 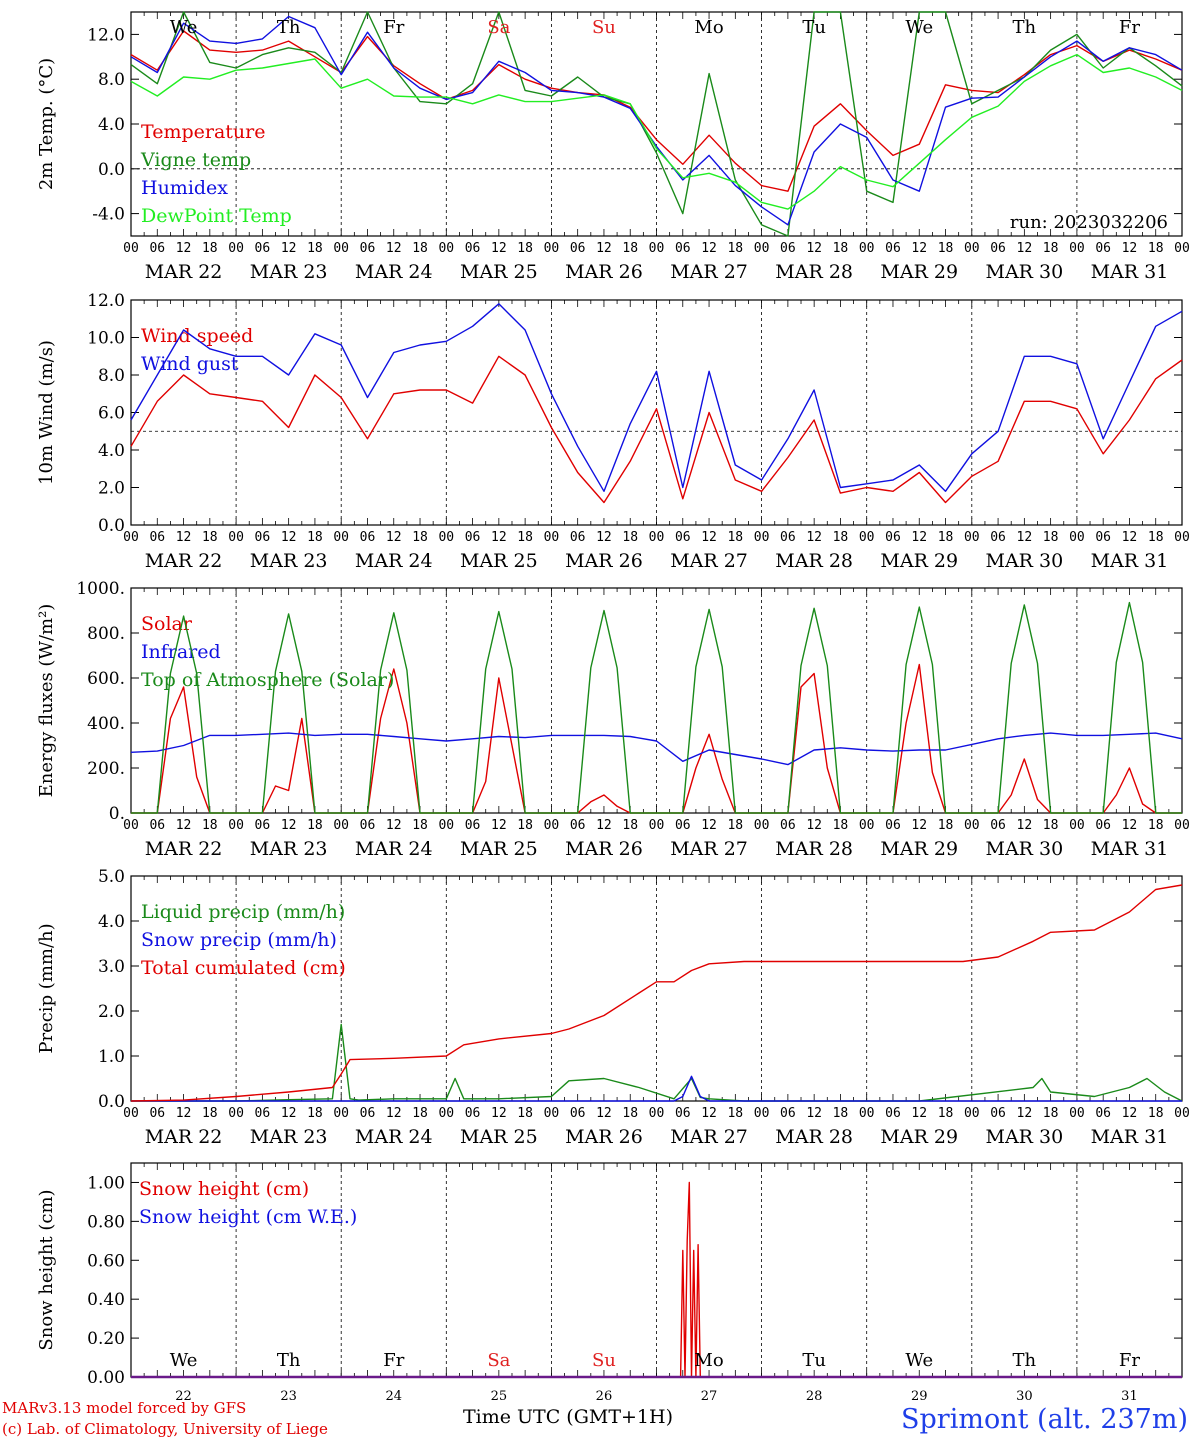 What do you see at coordinates (656, 700) in the screenshot?
I see `plot-frame` at bounding box center [656, 700].